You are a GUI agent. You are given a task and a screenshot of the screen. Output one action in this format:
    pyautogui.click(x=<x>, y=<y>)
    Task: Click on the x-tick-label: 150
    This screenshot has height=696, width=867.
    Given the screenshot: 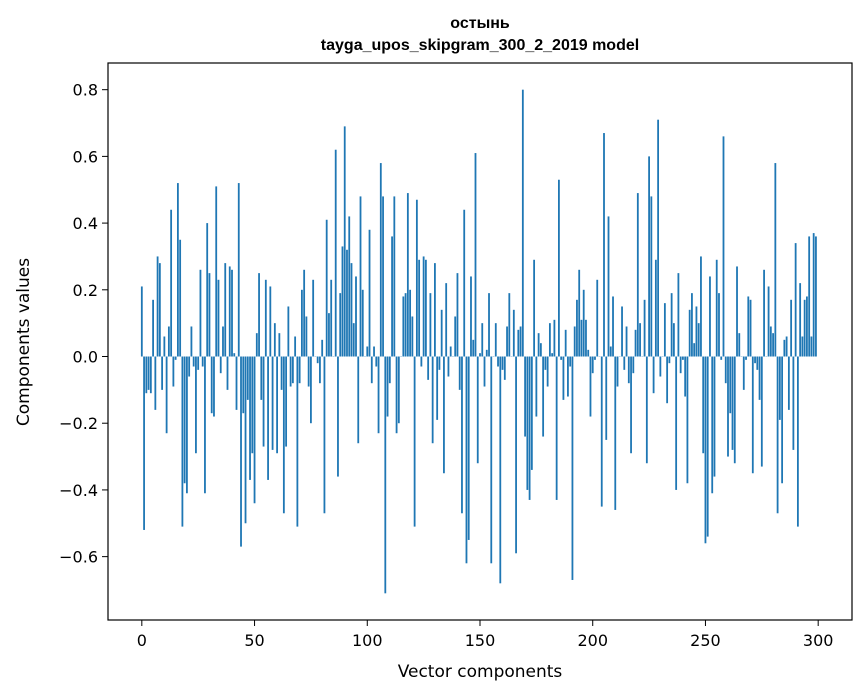 What is the action you would take?
    pyautogui.click(x=480, y=640)
    